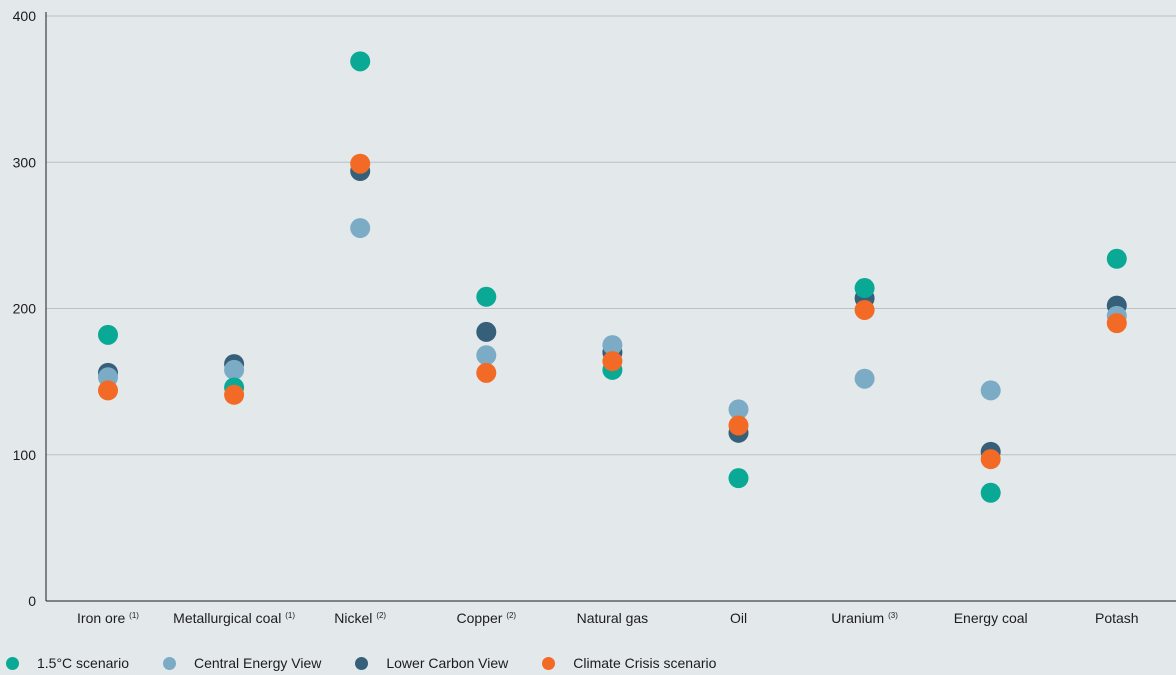  What do you see at coordinates (447, 663) in the screenshot?
I see `legend-label: Lower Carbon View` at bounding box center [447, 663].